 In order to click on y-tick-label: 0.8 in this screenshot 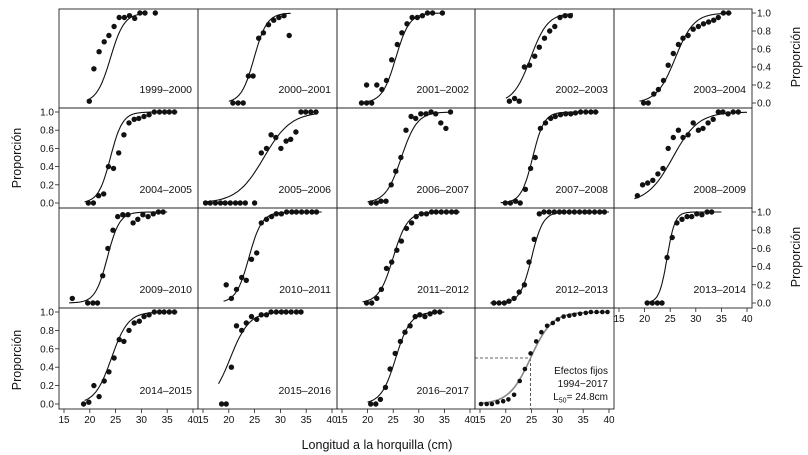, I will do `click(47, 131)`.